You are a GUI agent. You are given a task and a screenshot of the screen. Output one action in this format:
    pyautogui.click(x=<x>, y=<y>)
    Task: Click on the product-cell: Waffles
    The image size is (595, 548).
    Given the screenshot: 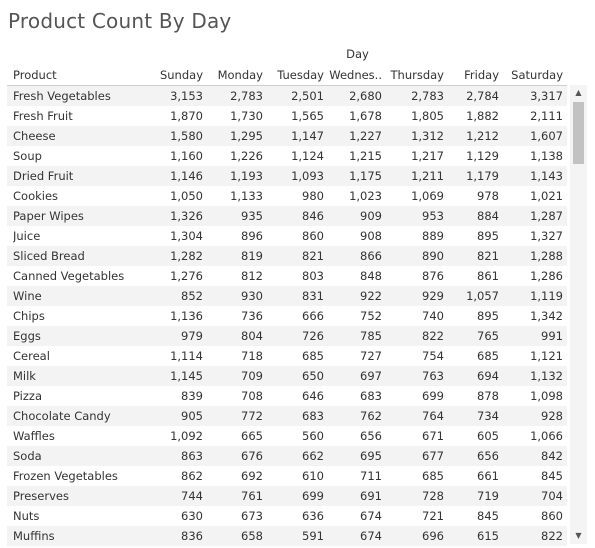 What is the action you would take?
    pyautogui.click(x=34, y=436)
    